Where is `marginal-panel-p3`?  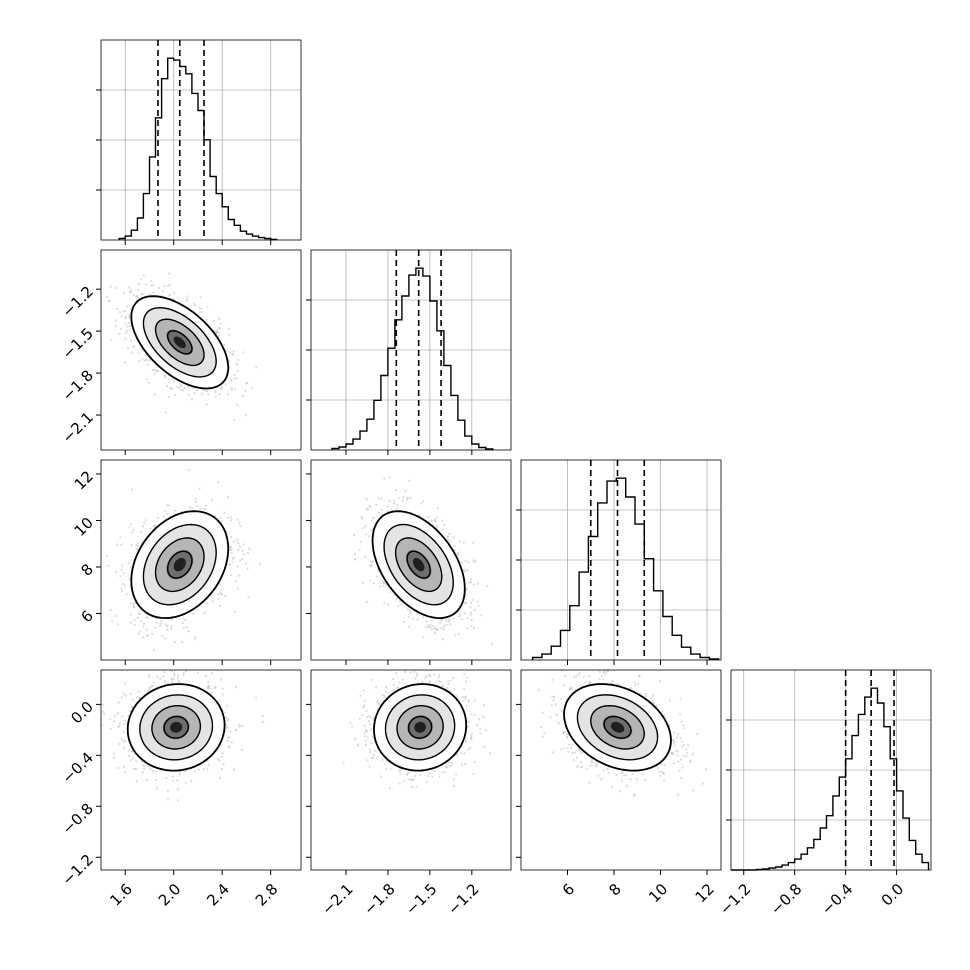 marginal-panel-p3 is located at coordinates (829, 770).